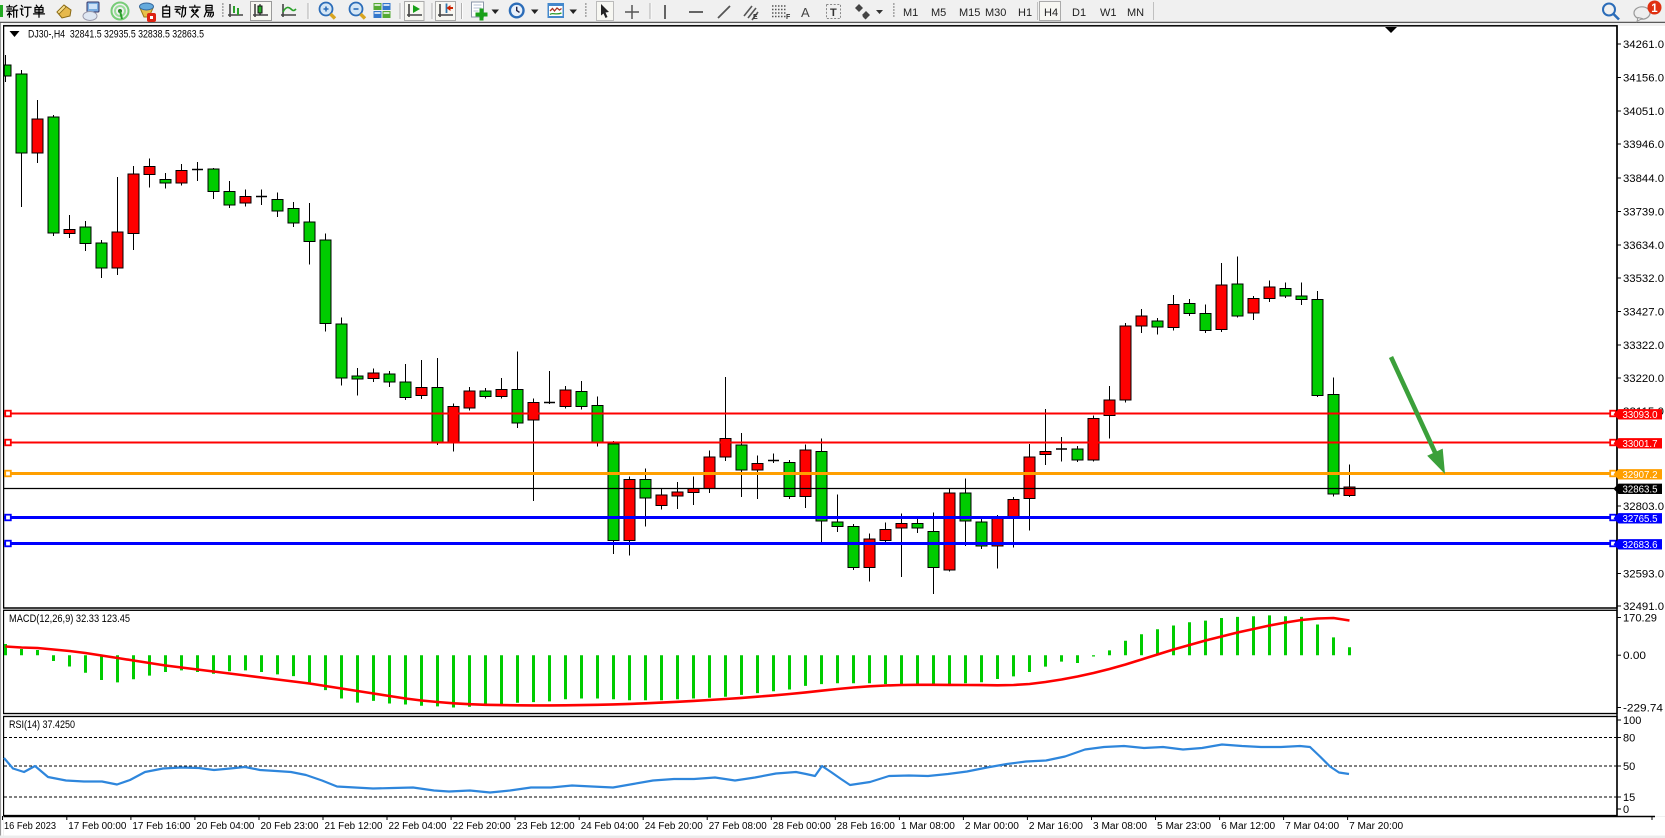 The height and width of the screenshot is (838, 1665). Describe the element at coordinates (1634, 656) in the screenshot. I see `svg-text: 0.00` at that location.